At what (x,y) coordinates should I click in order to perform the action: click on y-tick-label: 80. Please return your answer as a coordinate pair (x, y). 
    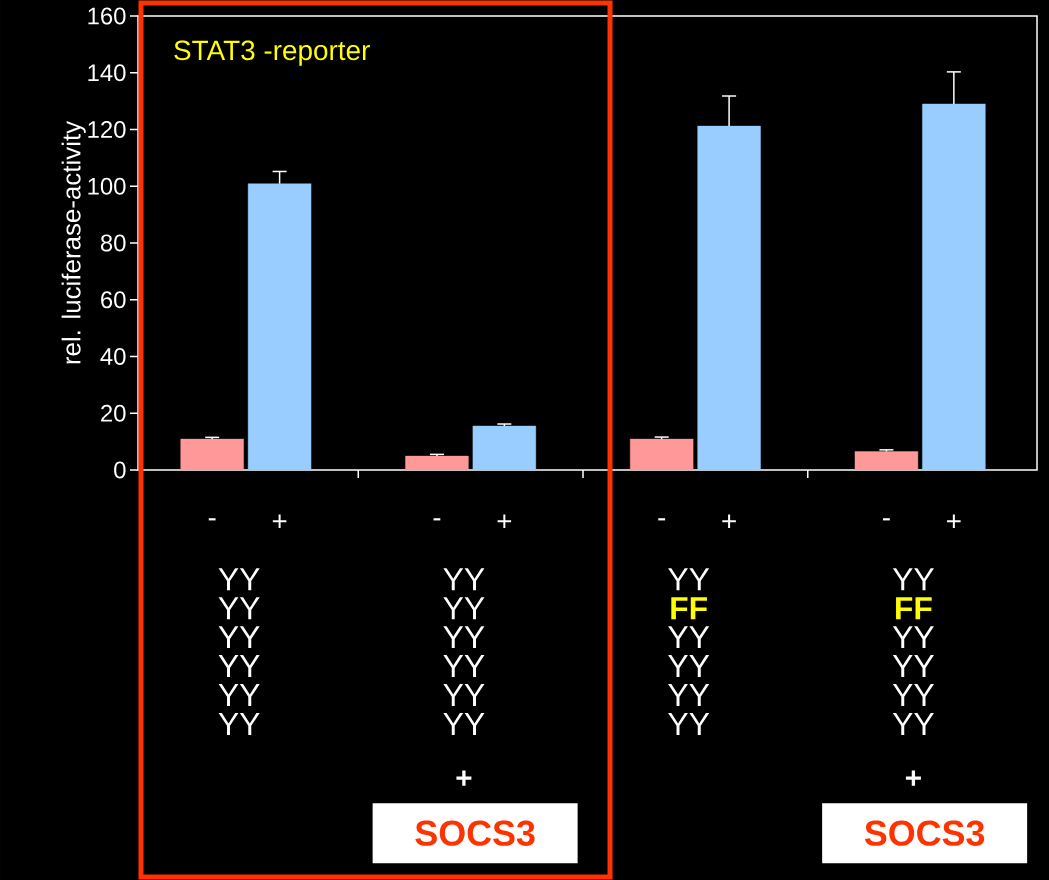
    Looking at the image, I should click on (113, 243).